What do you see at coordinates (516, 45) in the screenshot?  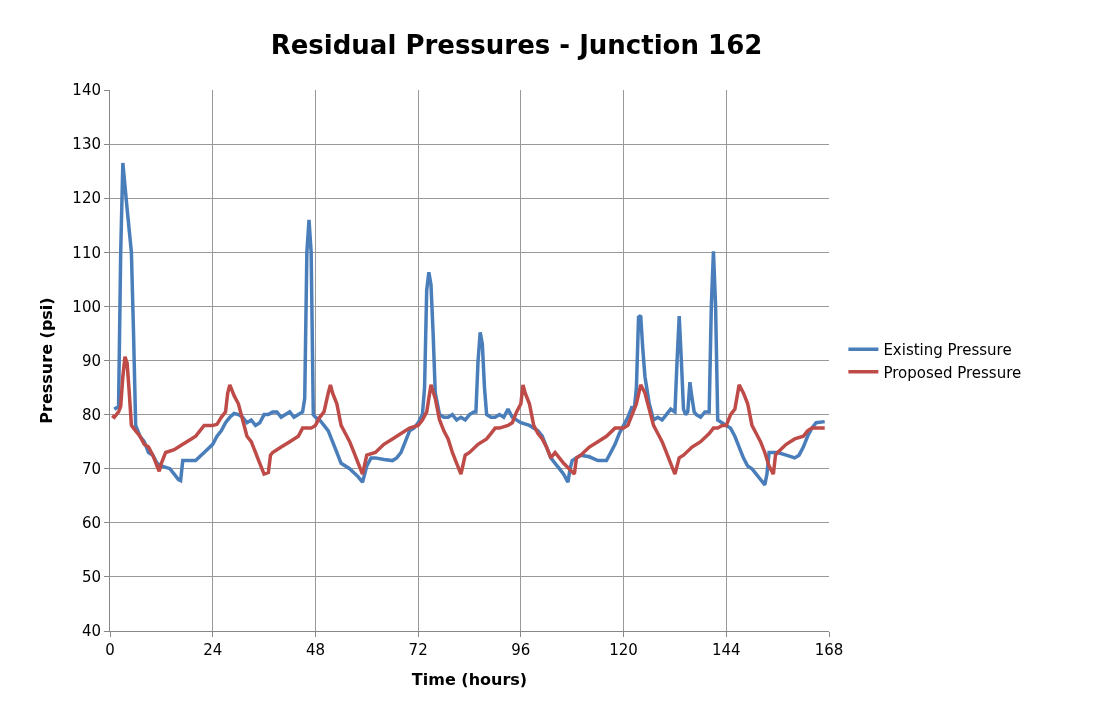 I see `chart-title: Residual Pressures - Junction 162` at bounding box center [516, 45].